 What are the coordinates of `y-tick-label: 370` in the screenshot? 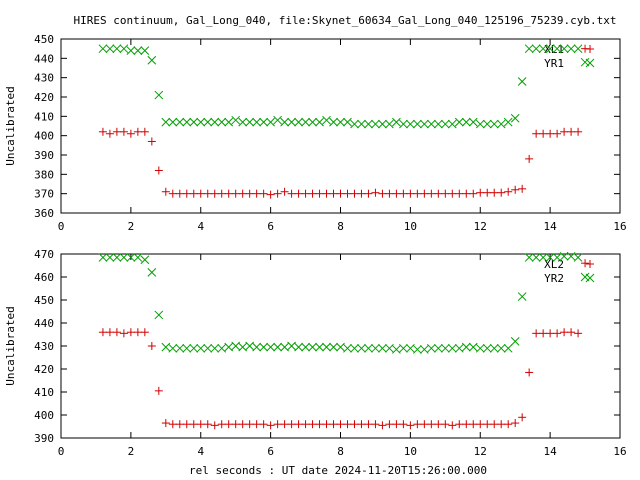 It's located at (44, 194).